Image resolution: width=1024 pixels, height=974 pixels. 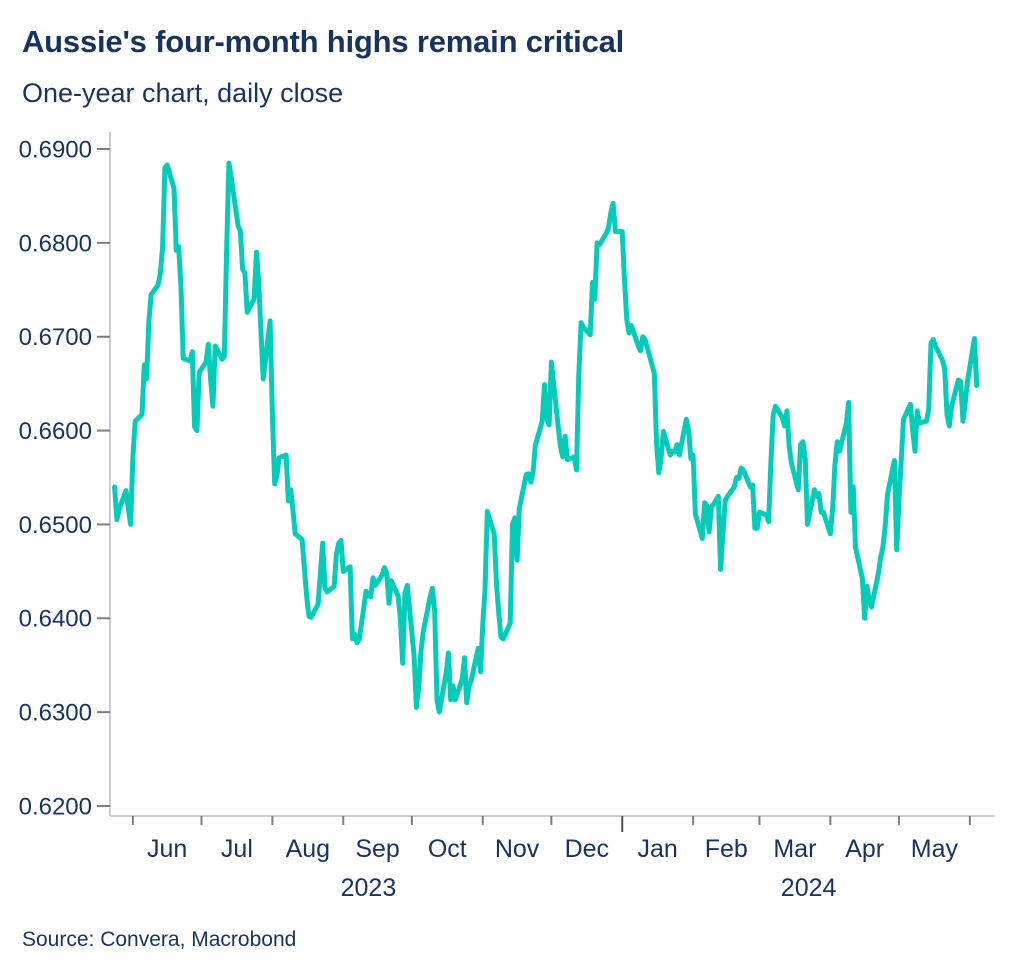 What do you see at coordinates (55, 243) in the screenshot?
I see `y-axis-tick-label: 0.6800` at bounding box center [55, 243].